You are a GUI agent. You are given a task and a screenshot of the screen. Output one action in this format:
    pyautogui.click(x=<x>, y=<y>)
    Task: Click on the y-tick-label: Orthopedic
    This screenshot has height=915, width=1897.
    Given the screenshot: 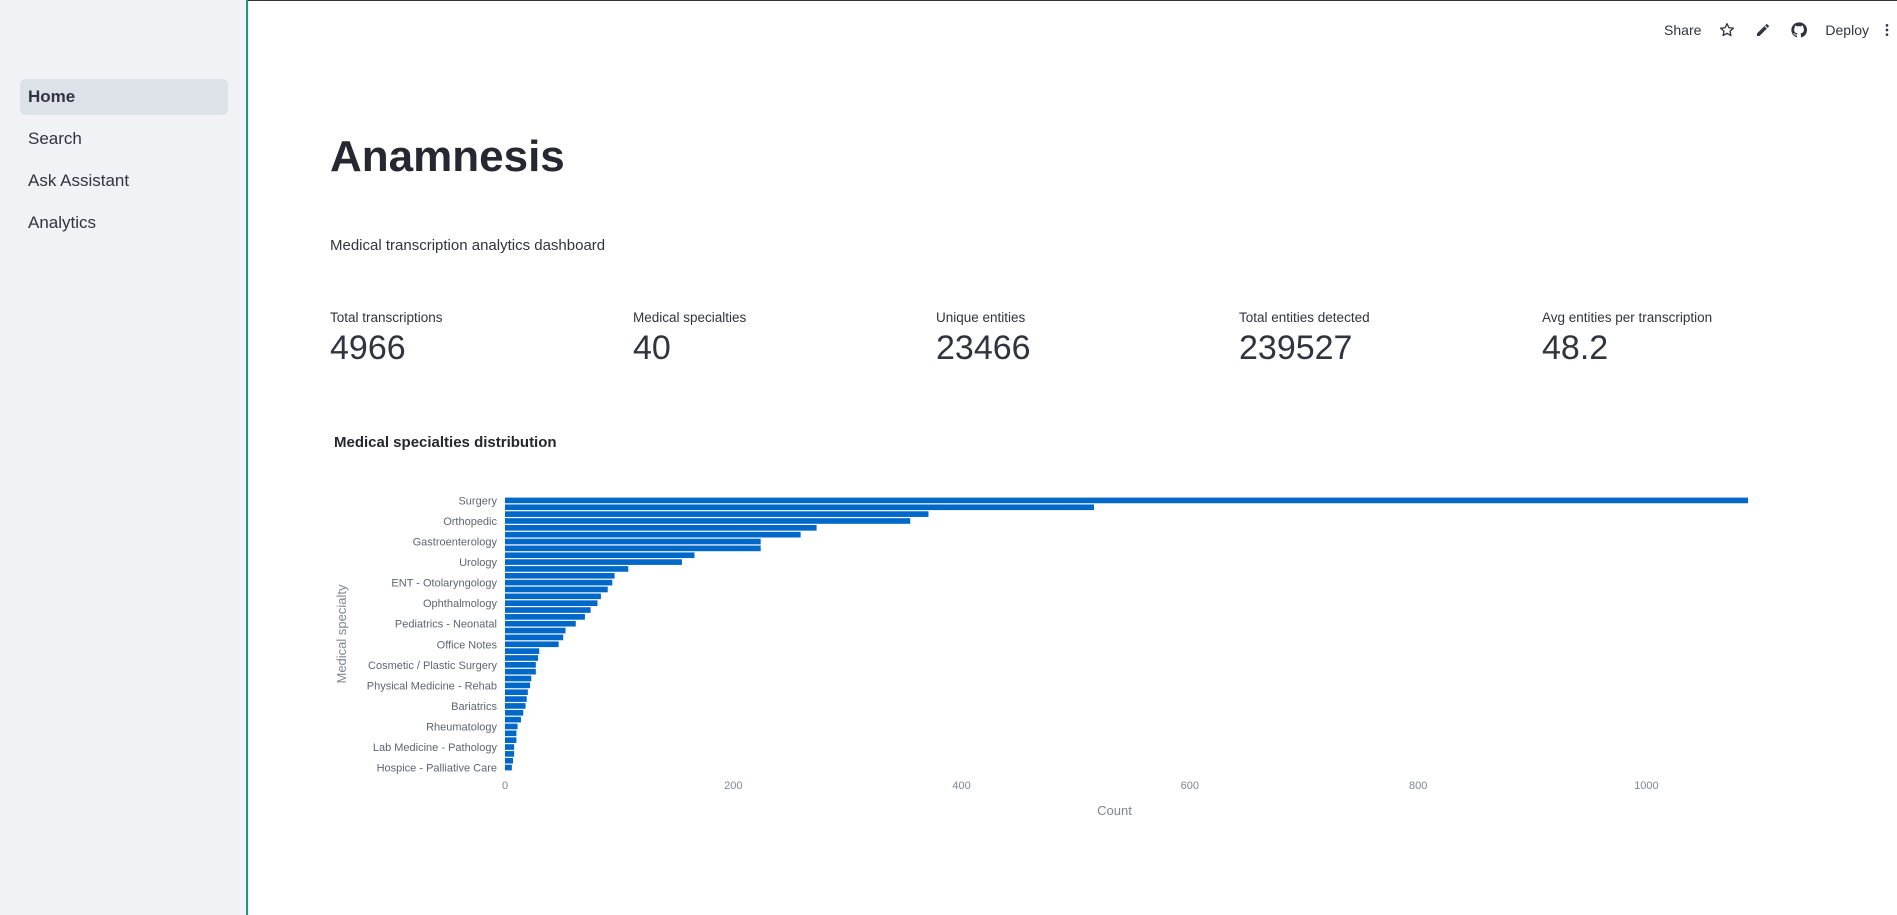 What is the action you would take?
    pyautogui.click(x=470, y=522)
    